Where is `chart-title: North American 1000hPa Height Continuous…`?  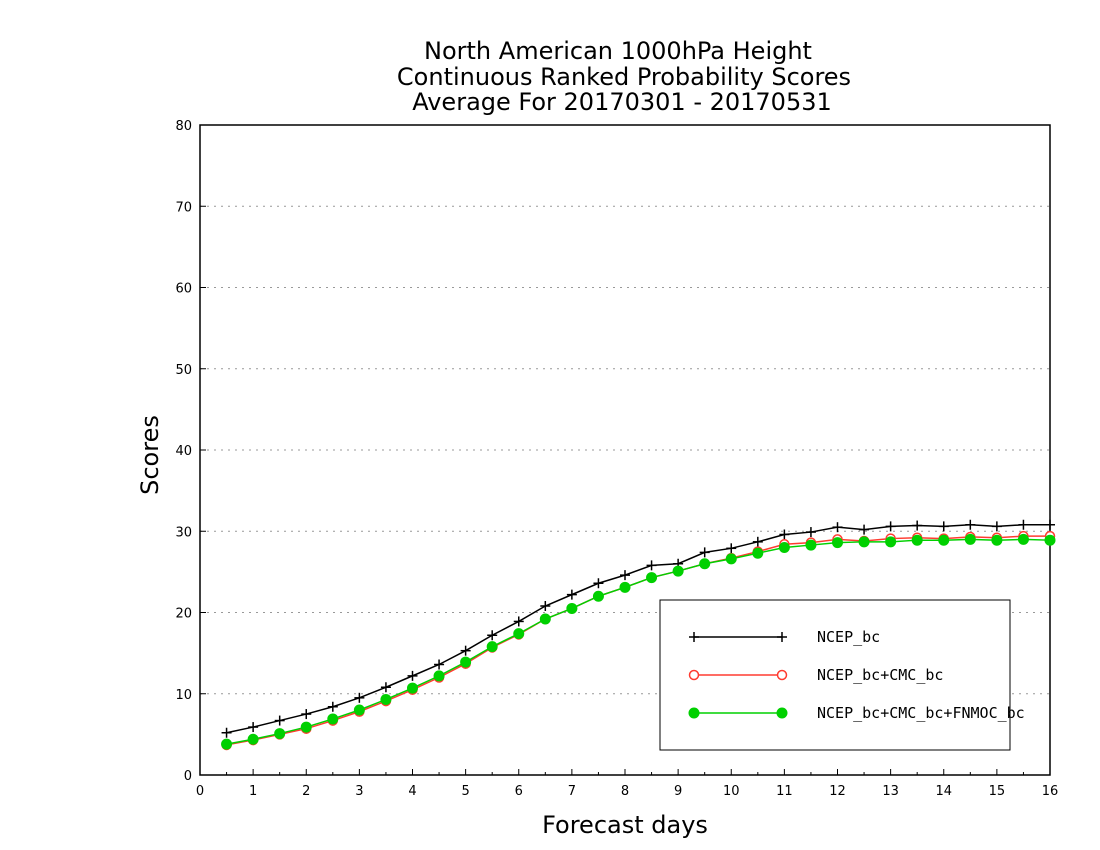
chart-title: North American 1000hPa Height Continuous… is located at coordinates (624, 76).